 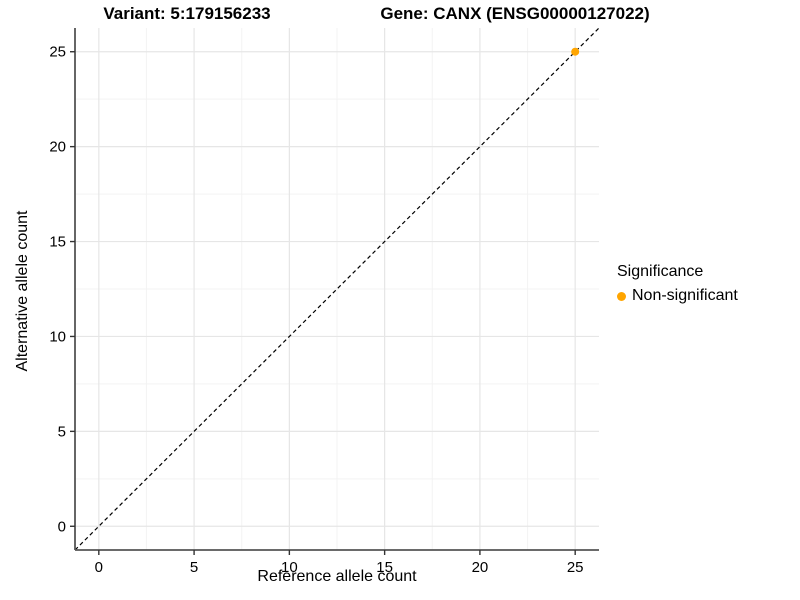 What do you see at coordinates (660, 271) in the screenshot?
I see `legend-title: Significance` at bounding box center [660, 271].